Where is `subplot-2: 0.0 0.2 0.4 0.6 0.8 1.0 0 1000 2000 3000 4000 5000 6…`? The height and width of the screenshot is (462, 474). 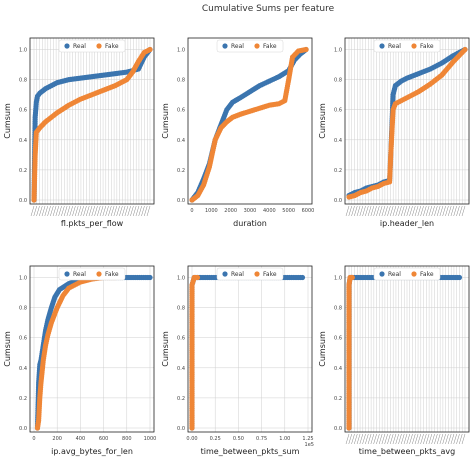 subplot-2: 0.0 0.2 0.4 0.6 0.8 1.0 0 1000 2000 3000 4000 5000 6… is located at coordinates (238, 132).